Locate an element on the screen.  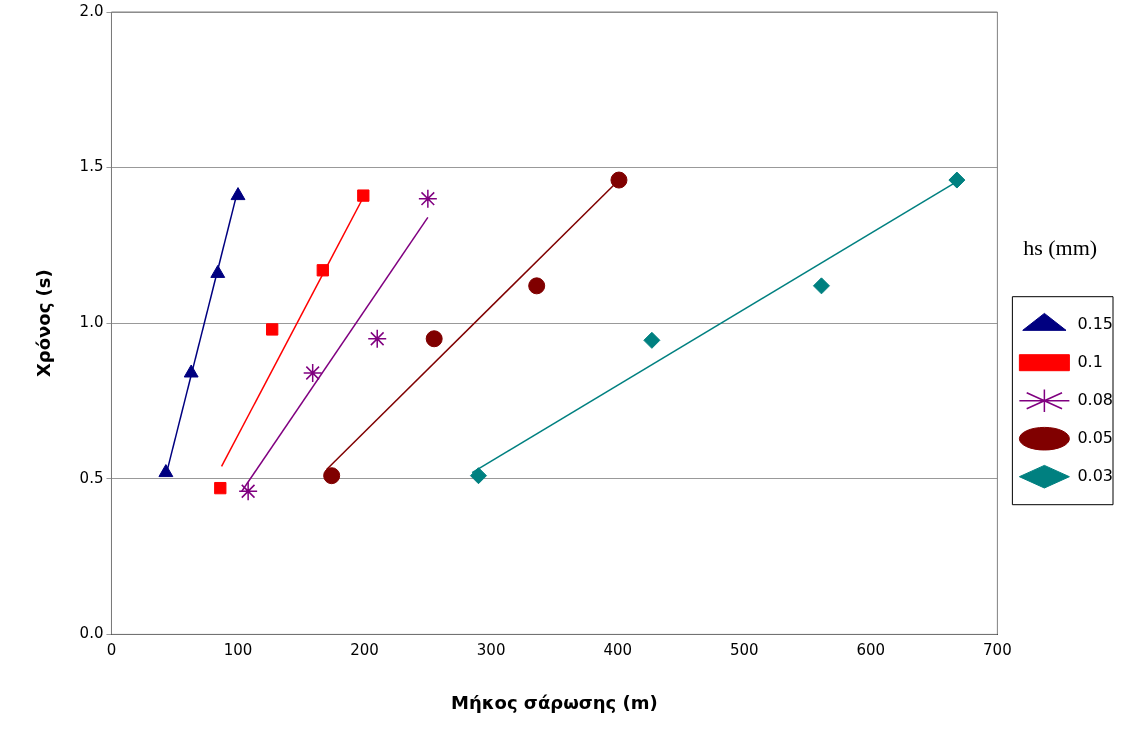
x-axis-title: Μήκος σάρωσης (m) is located at coordinates (554, 702).